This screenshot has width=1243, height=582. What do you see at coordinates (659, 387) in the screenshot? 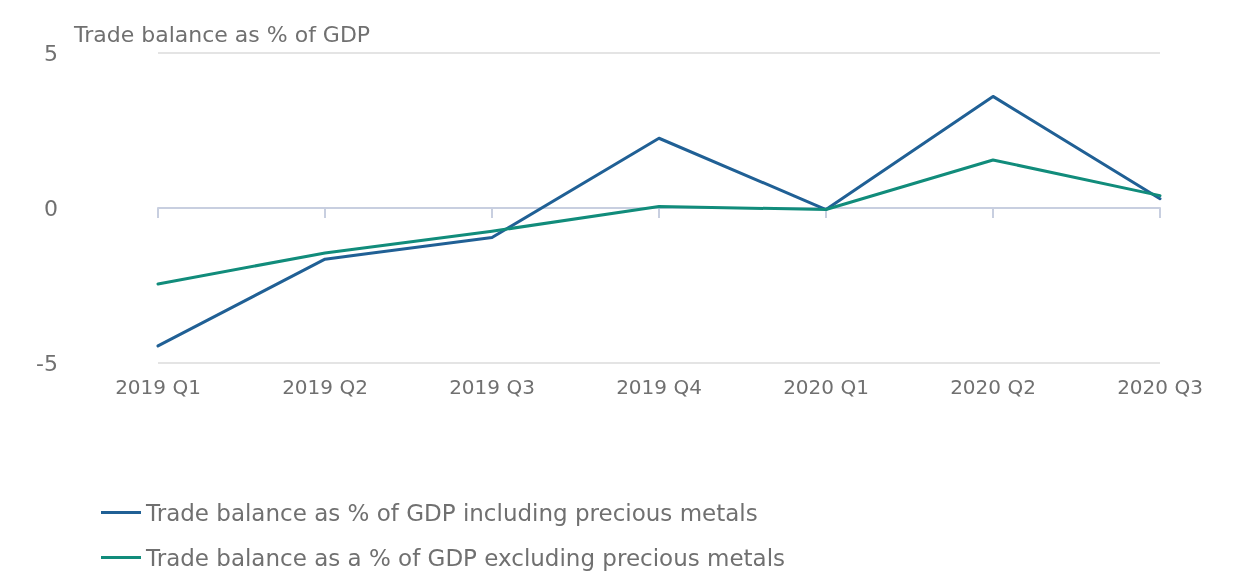
I see `x-tick-label: 2019 Q4` at bounding box center [659, 387].